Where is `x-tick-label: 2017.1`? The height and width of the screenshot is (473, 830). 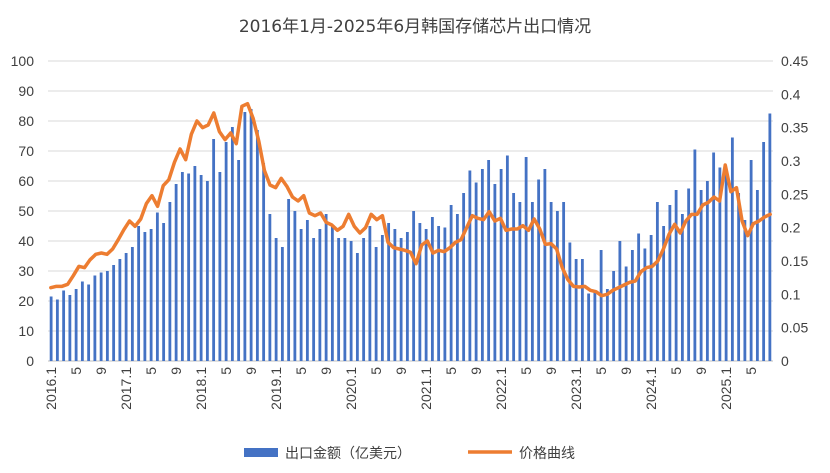 x-tick-label: 2017.1 is located at coordinates (126, 388).